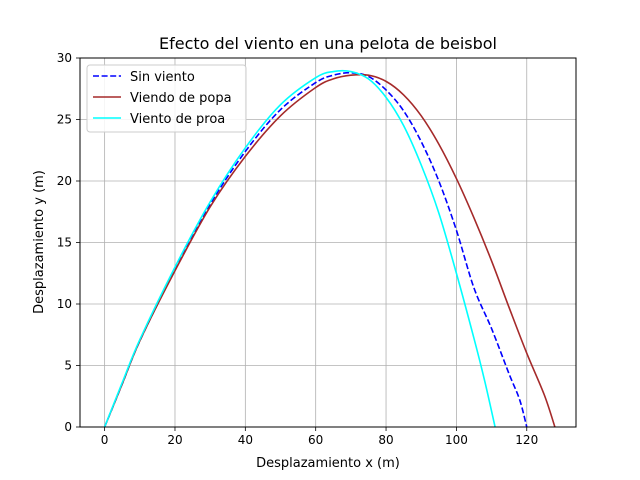 Image resolution: width=640 pixels, height=480 pixels. I want to click on x-axis-label: Desplazamiento x (m), so click(328, 463).